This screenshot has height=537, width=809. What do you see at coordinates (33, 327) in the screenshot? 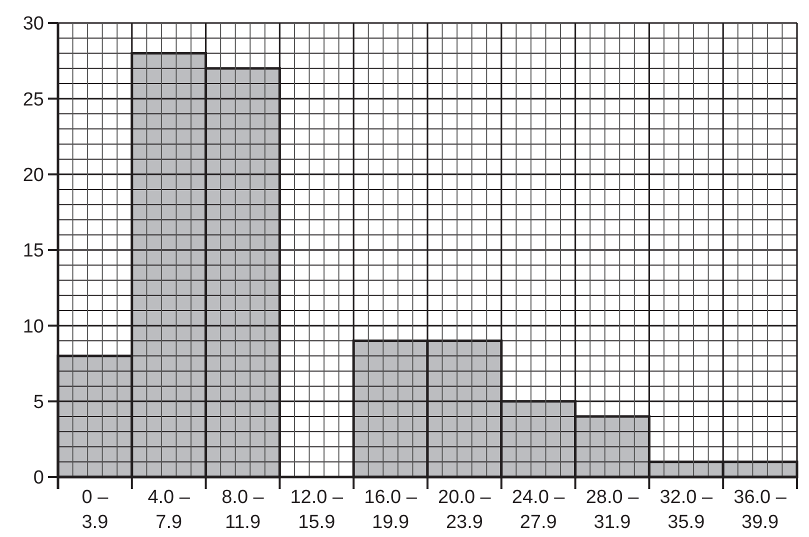
I see `y-tick-label: 10` at bounding box center [33, 327].